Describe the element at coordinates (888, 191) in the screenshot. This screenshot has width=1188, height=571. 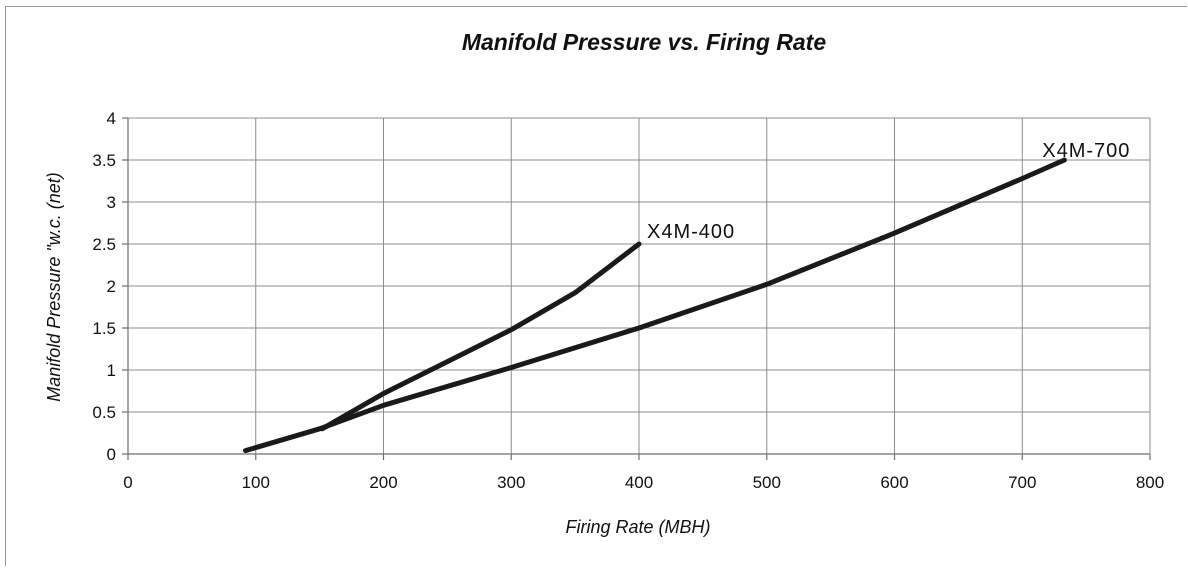
I see `series-labels: X4M-400 X4M-700` at that location.